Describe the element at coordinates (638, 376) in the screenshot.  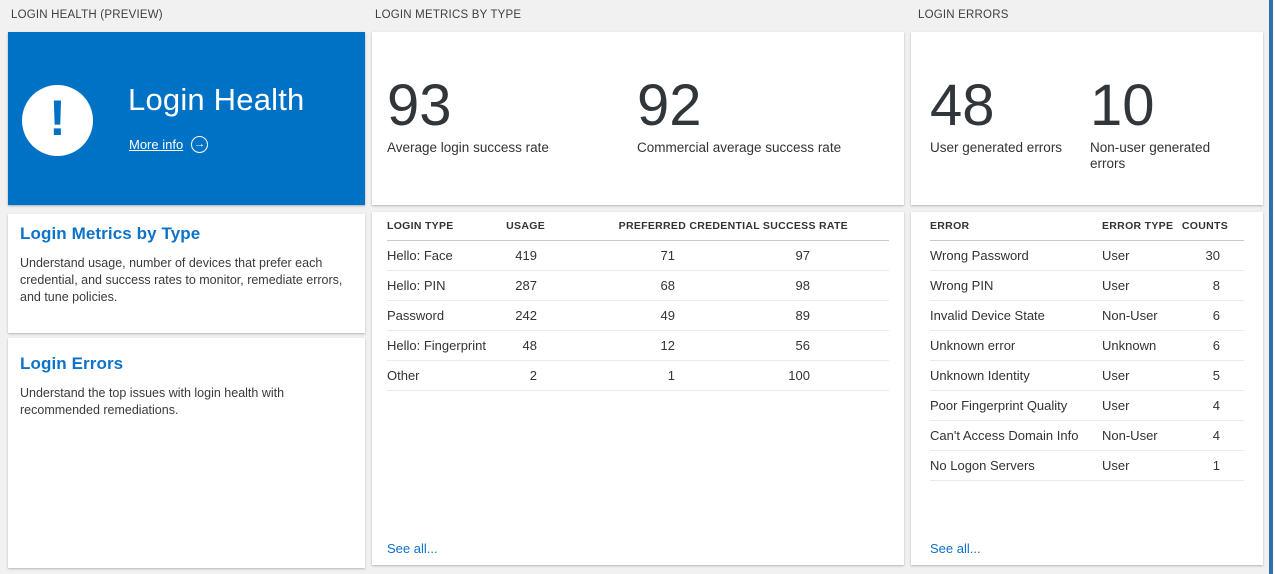
I see `table-row: Other 2 1 100` at that location.